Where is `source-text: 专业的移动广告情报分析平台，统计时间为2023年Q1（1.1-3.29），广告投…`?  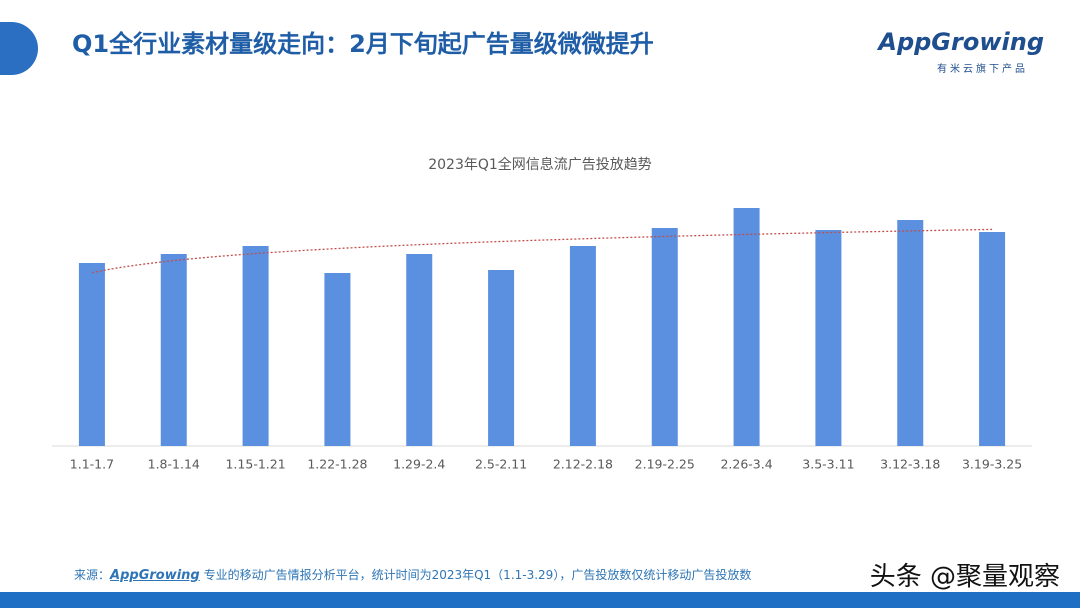 source-text: 专业的移动广告情报分析平台，统计时间为2023年Q1（1.1-3.29），广告投… is located at coordinates (477, 575).